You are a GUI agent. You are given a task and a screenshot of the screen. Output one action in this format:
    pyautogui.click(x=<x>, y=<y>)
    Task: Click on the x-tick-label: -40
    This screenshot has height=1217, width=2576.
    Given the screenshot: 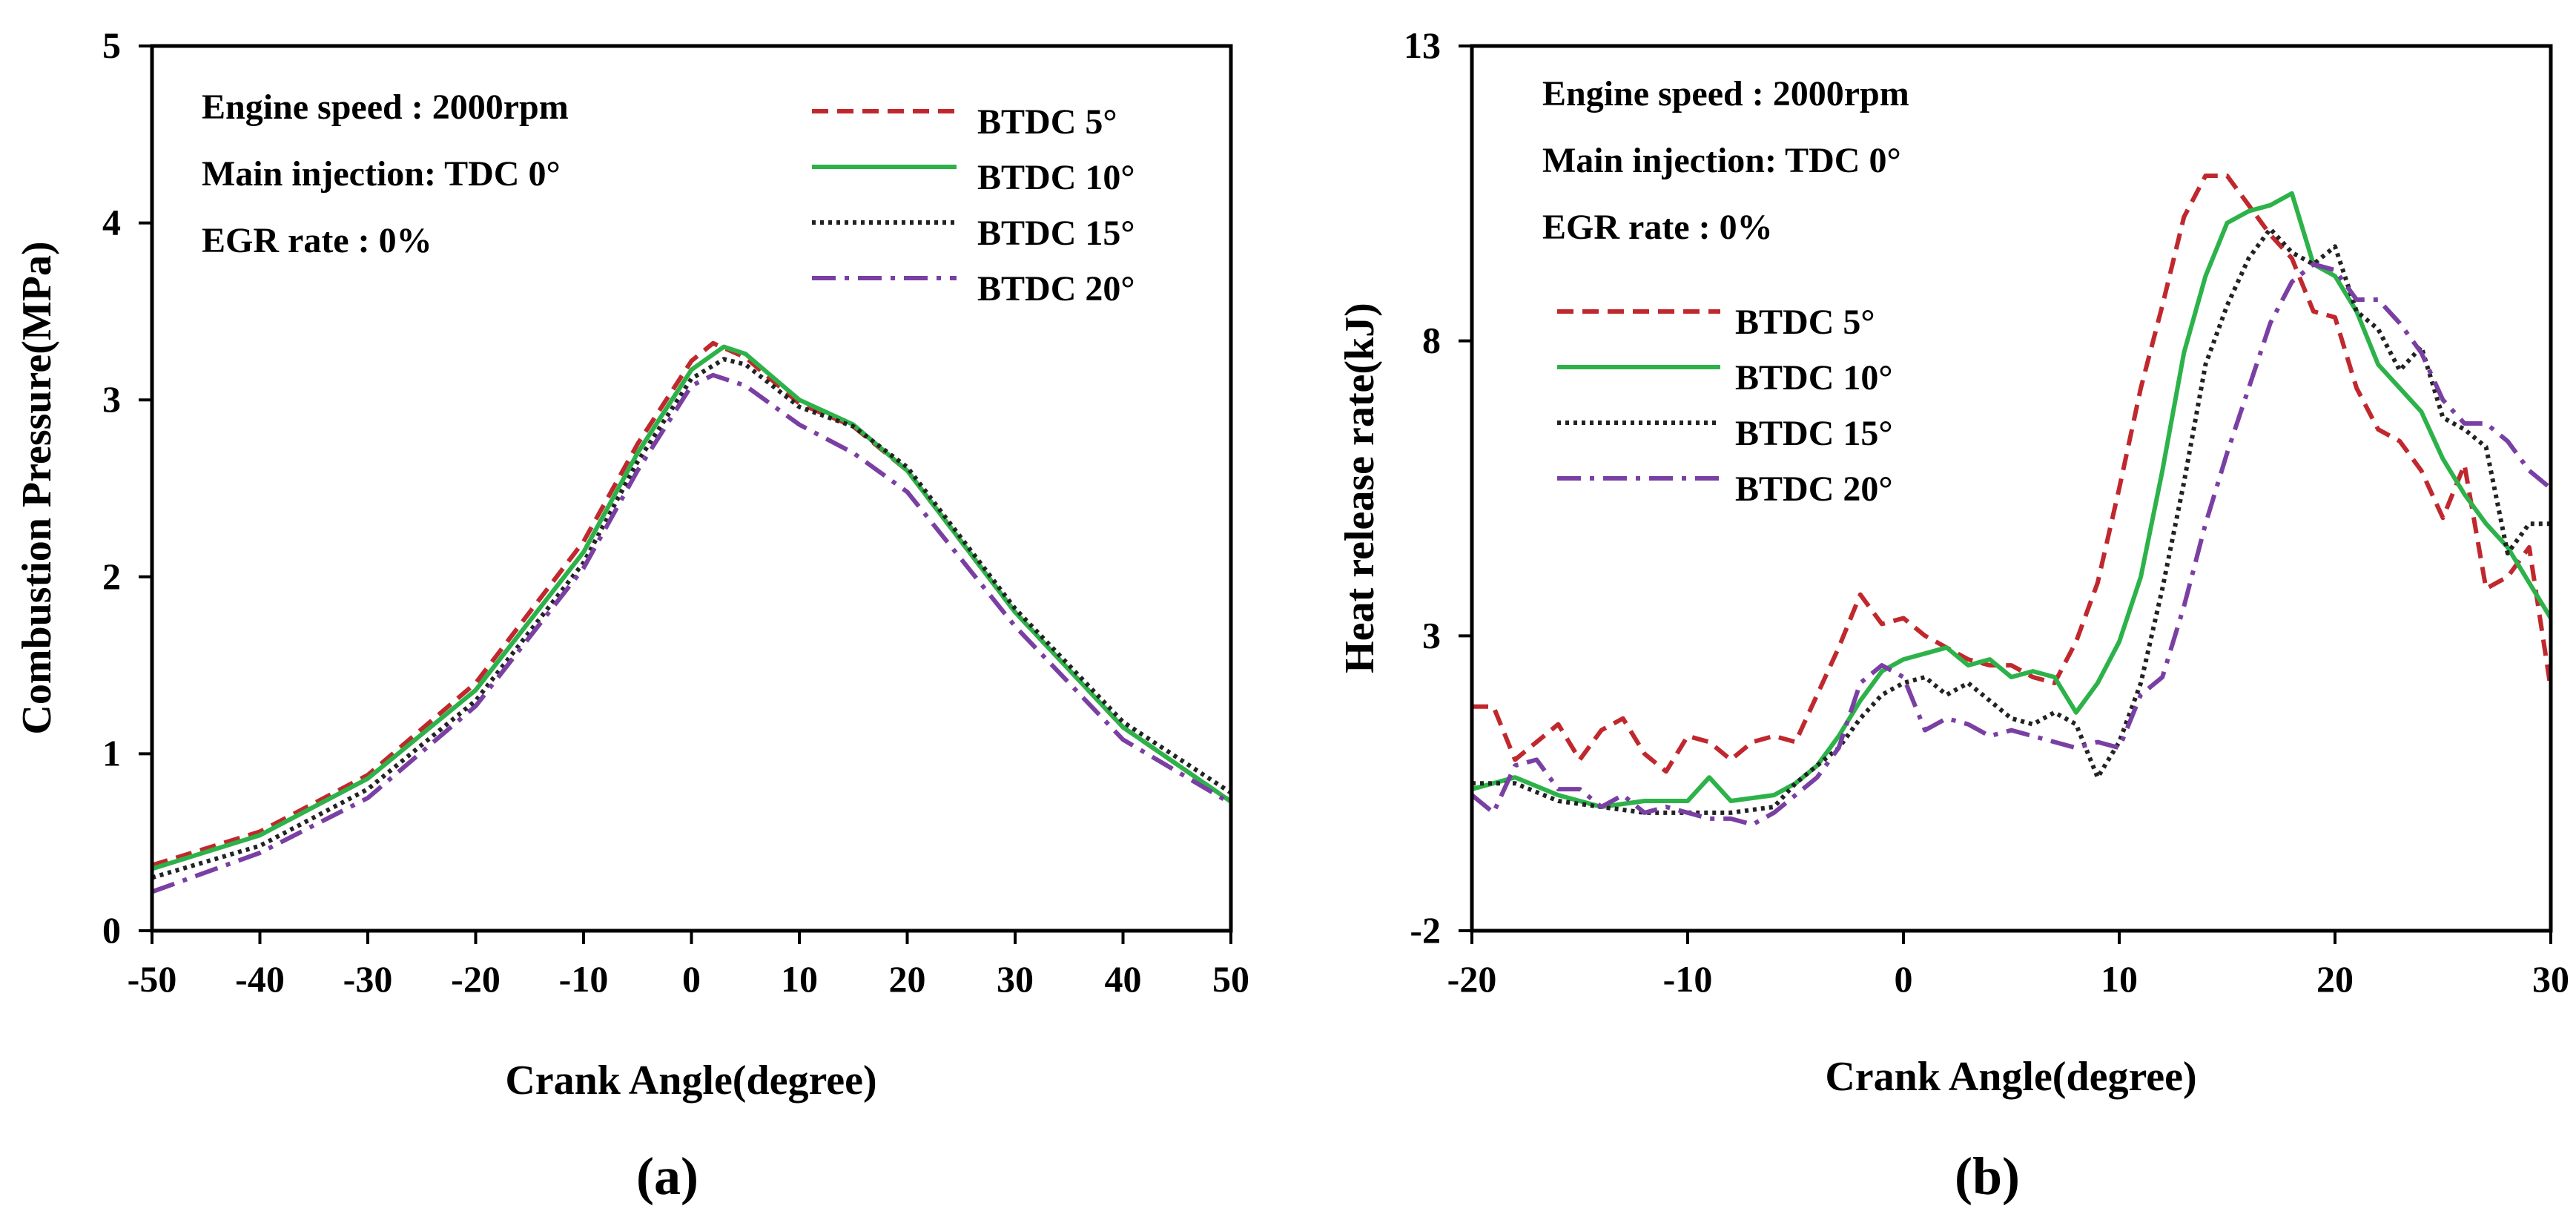 What is the action you would take?
    pyautogui.click(x=260, y=979)
    